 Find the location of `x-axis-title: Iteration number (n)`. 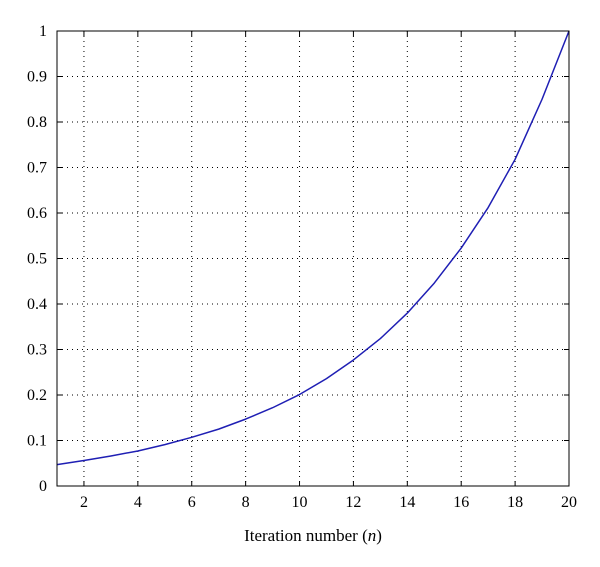

x-axis-title: Iteration number (n) is located at coordinates (313, 535).